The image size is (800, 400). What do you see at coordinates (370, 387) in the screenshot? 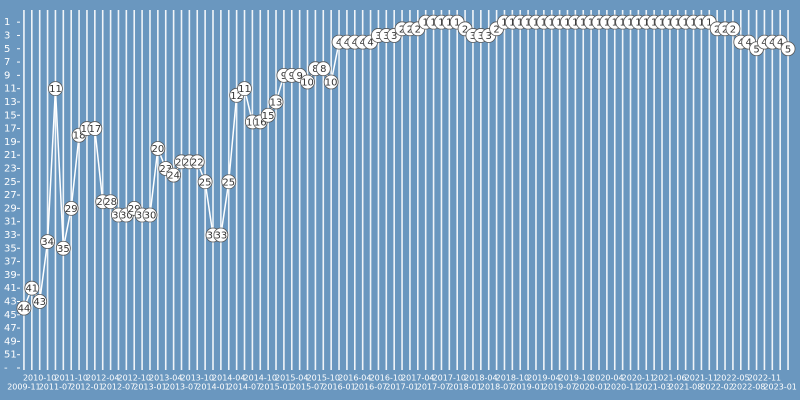
I see `x-tick-label: 2016-07` at bounding box center [370, 387].